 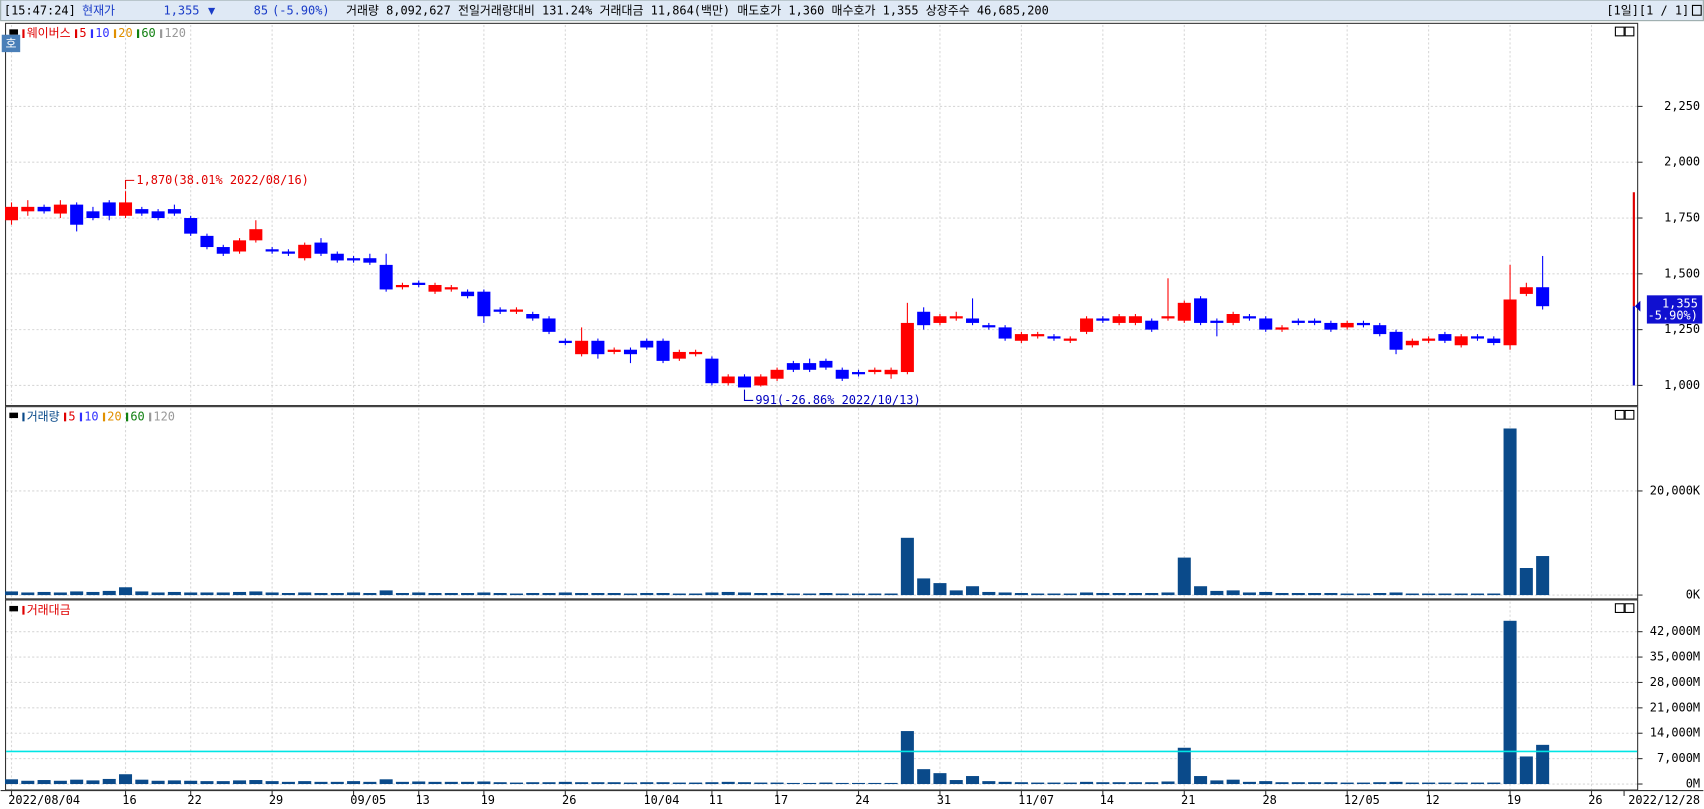 What do you see at coordinates (1682, 162) in the screenshot?
I see `y-tick-label: 2,000` at bounding box center [1682, 162].